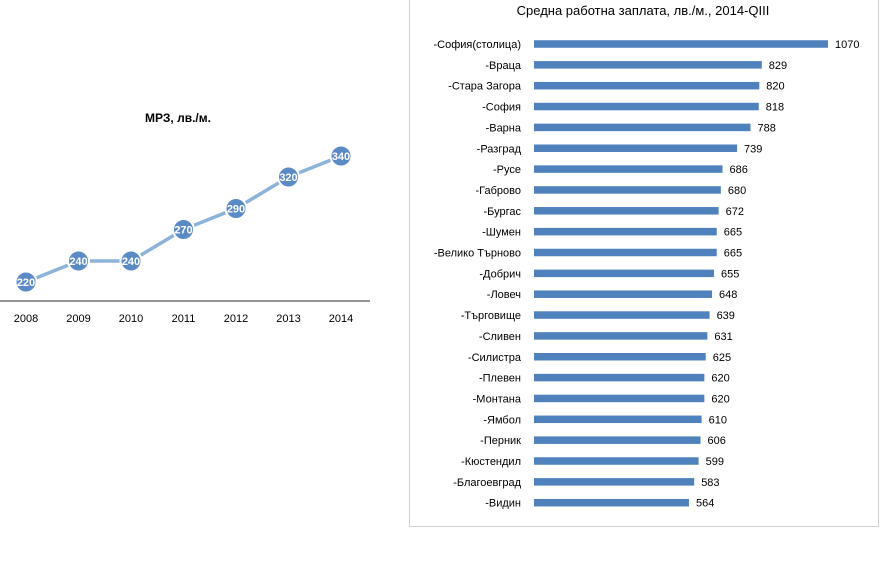  Describe the element at coordinates (491, 316) in the screenshot. I see `category-label: -Търговище` at that location.